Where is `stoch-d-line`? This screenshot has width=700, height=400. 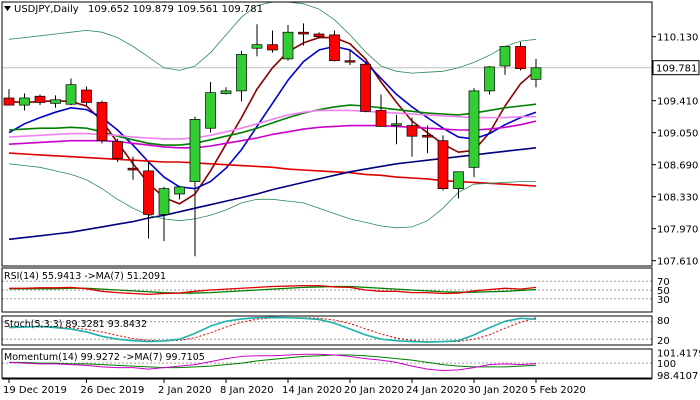 stoch-d-line is located at coordinates (273, 330).